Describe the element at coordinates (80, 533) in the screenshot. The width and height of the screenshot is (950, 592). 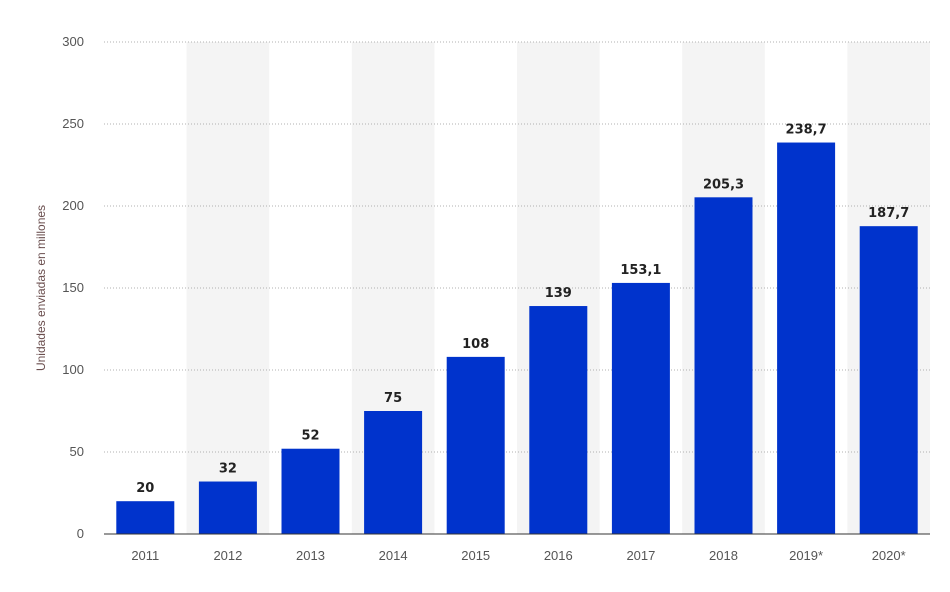
I see `y-tick-label: 0` at that location.